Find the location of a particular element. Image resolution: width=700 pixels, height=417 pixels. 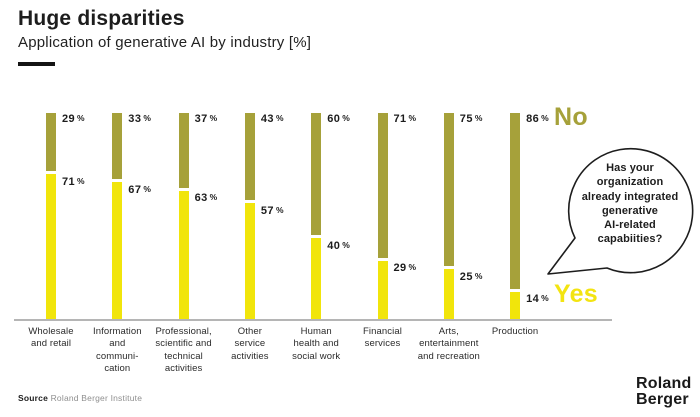

legend-yes: Yes is located at coordinates (576, 294).